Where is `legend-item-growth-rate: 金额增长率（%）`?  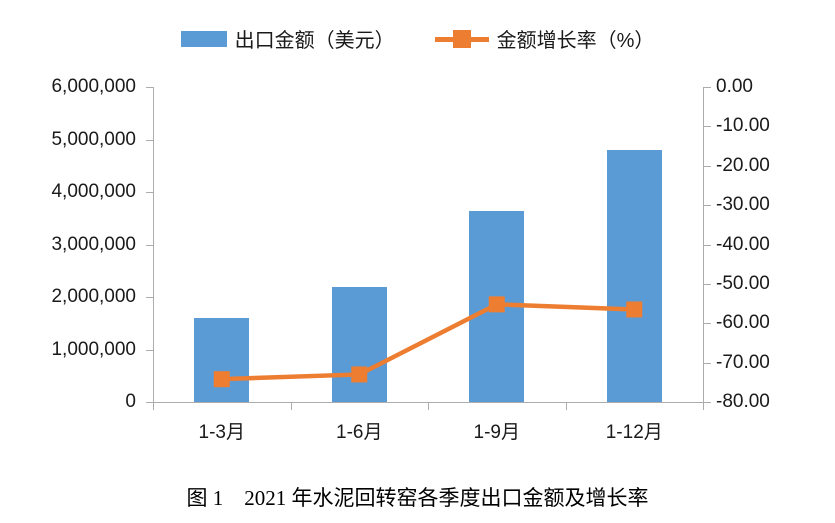 legend-item-growth-rate: 金额增长率（%） is located at coordinates (544, 38).